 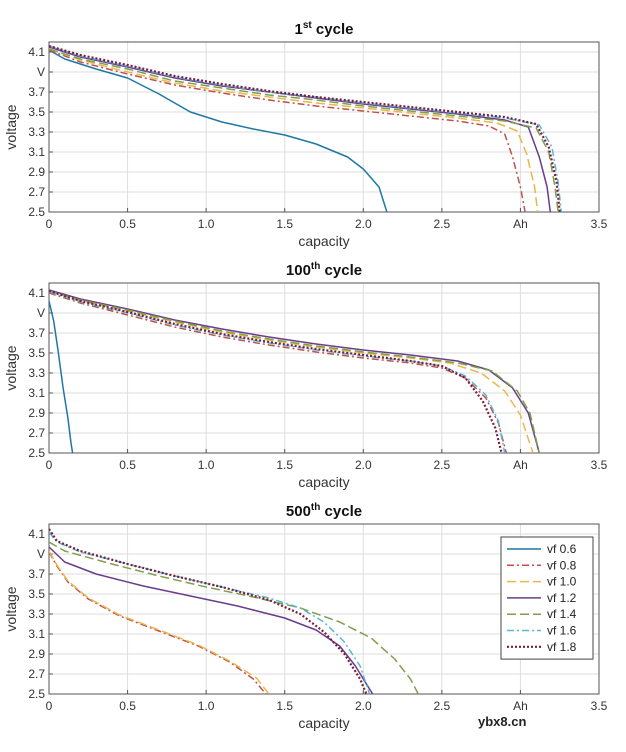 What do you see at coordinates (562, 647) in the screenshot?
I see `legend-entry-label: vf 1.8` at bounding box center [562, 647].